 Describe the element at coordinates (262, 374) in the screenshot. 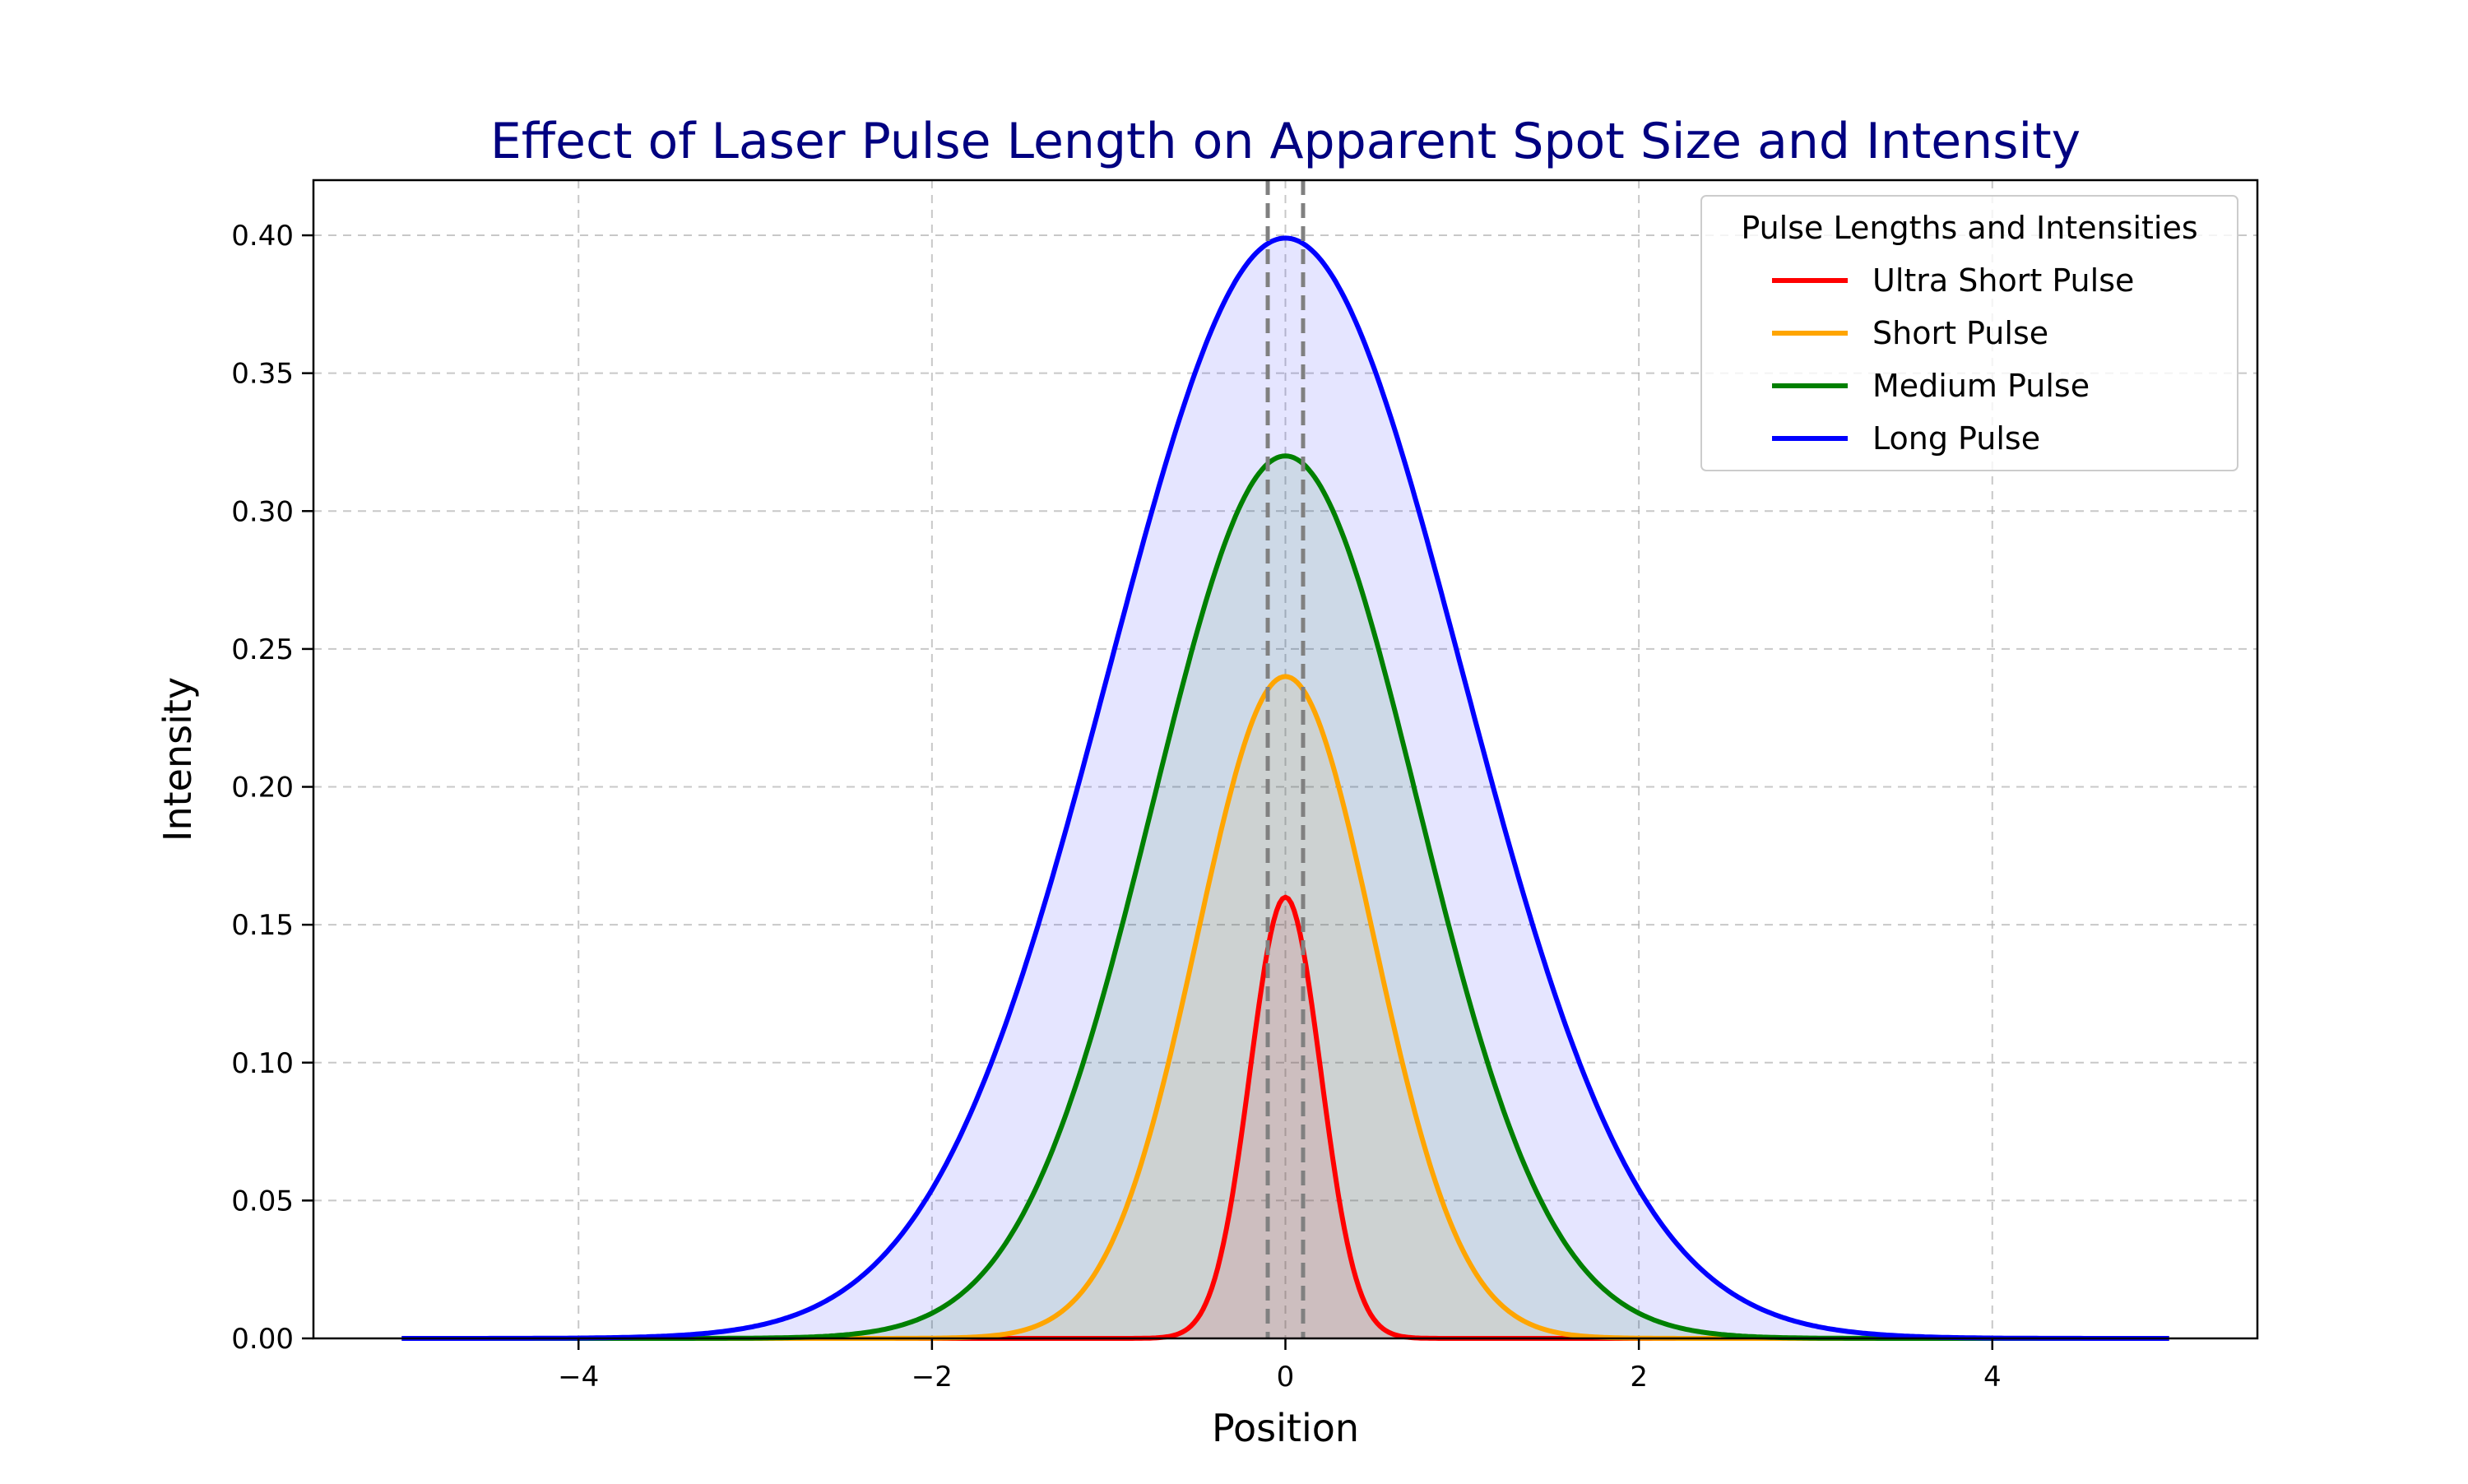

I see `y-tick-label: 0.35` at that location.